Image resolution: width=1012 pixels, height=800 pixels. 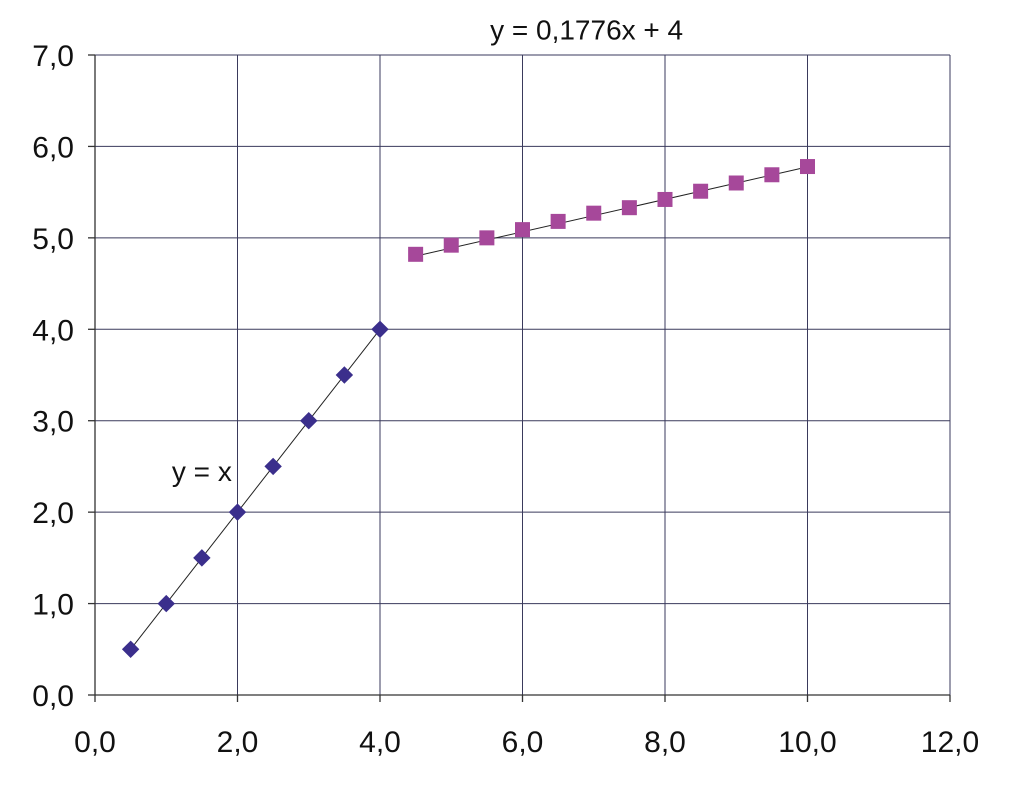 What do you see at coordinates (53, 513) in the screenshot?
I see `y-tick-label: 2,0` at bounding box center [53, 513].